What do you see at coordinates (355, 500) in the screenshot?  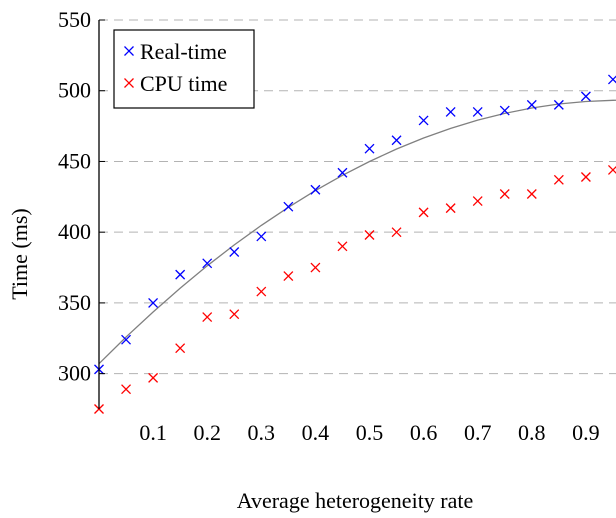 I see `x-axis-label: Average heterogeneity rate` at bounding box center [355, 500].